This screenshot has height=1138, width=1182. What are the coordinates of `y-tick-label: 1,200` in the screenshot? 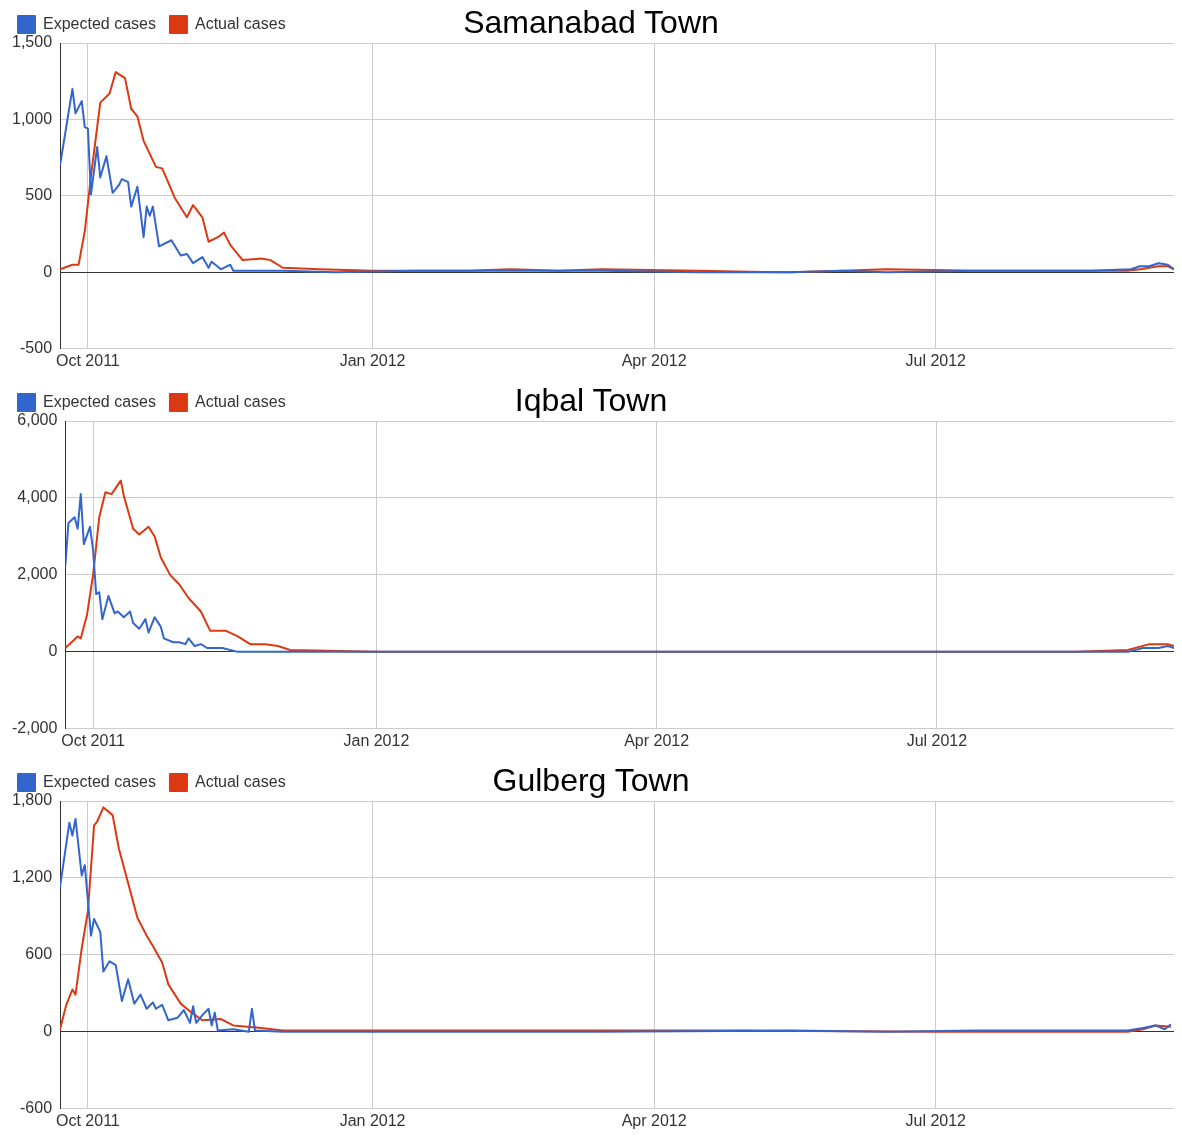 It's located at (32, 877).